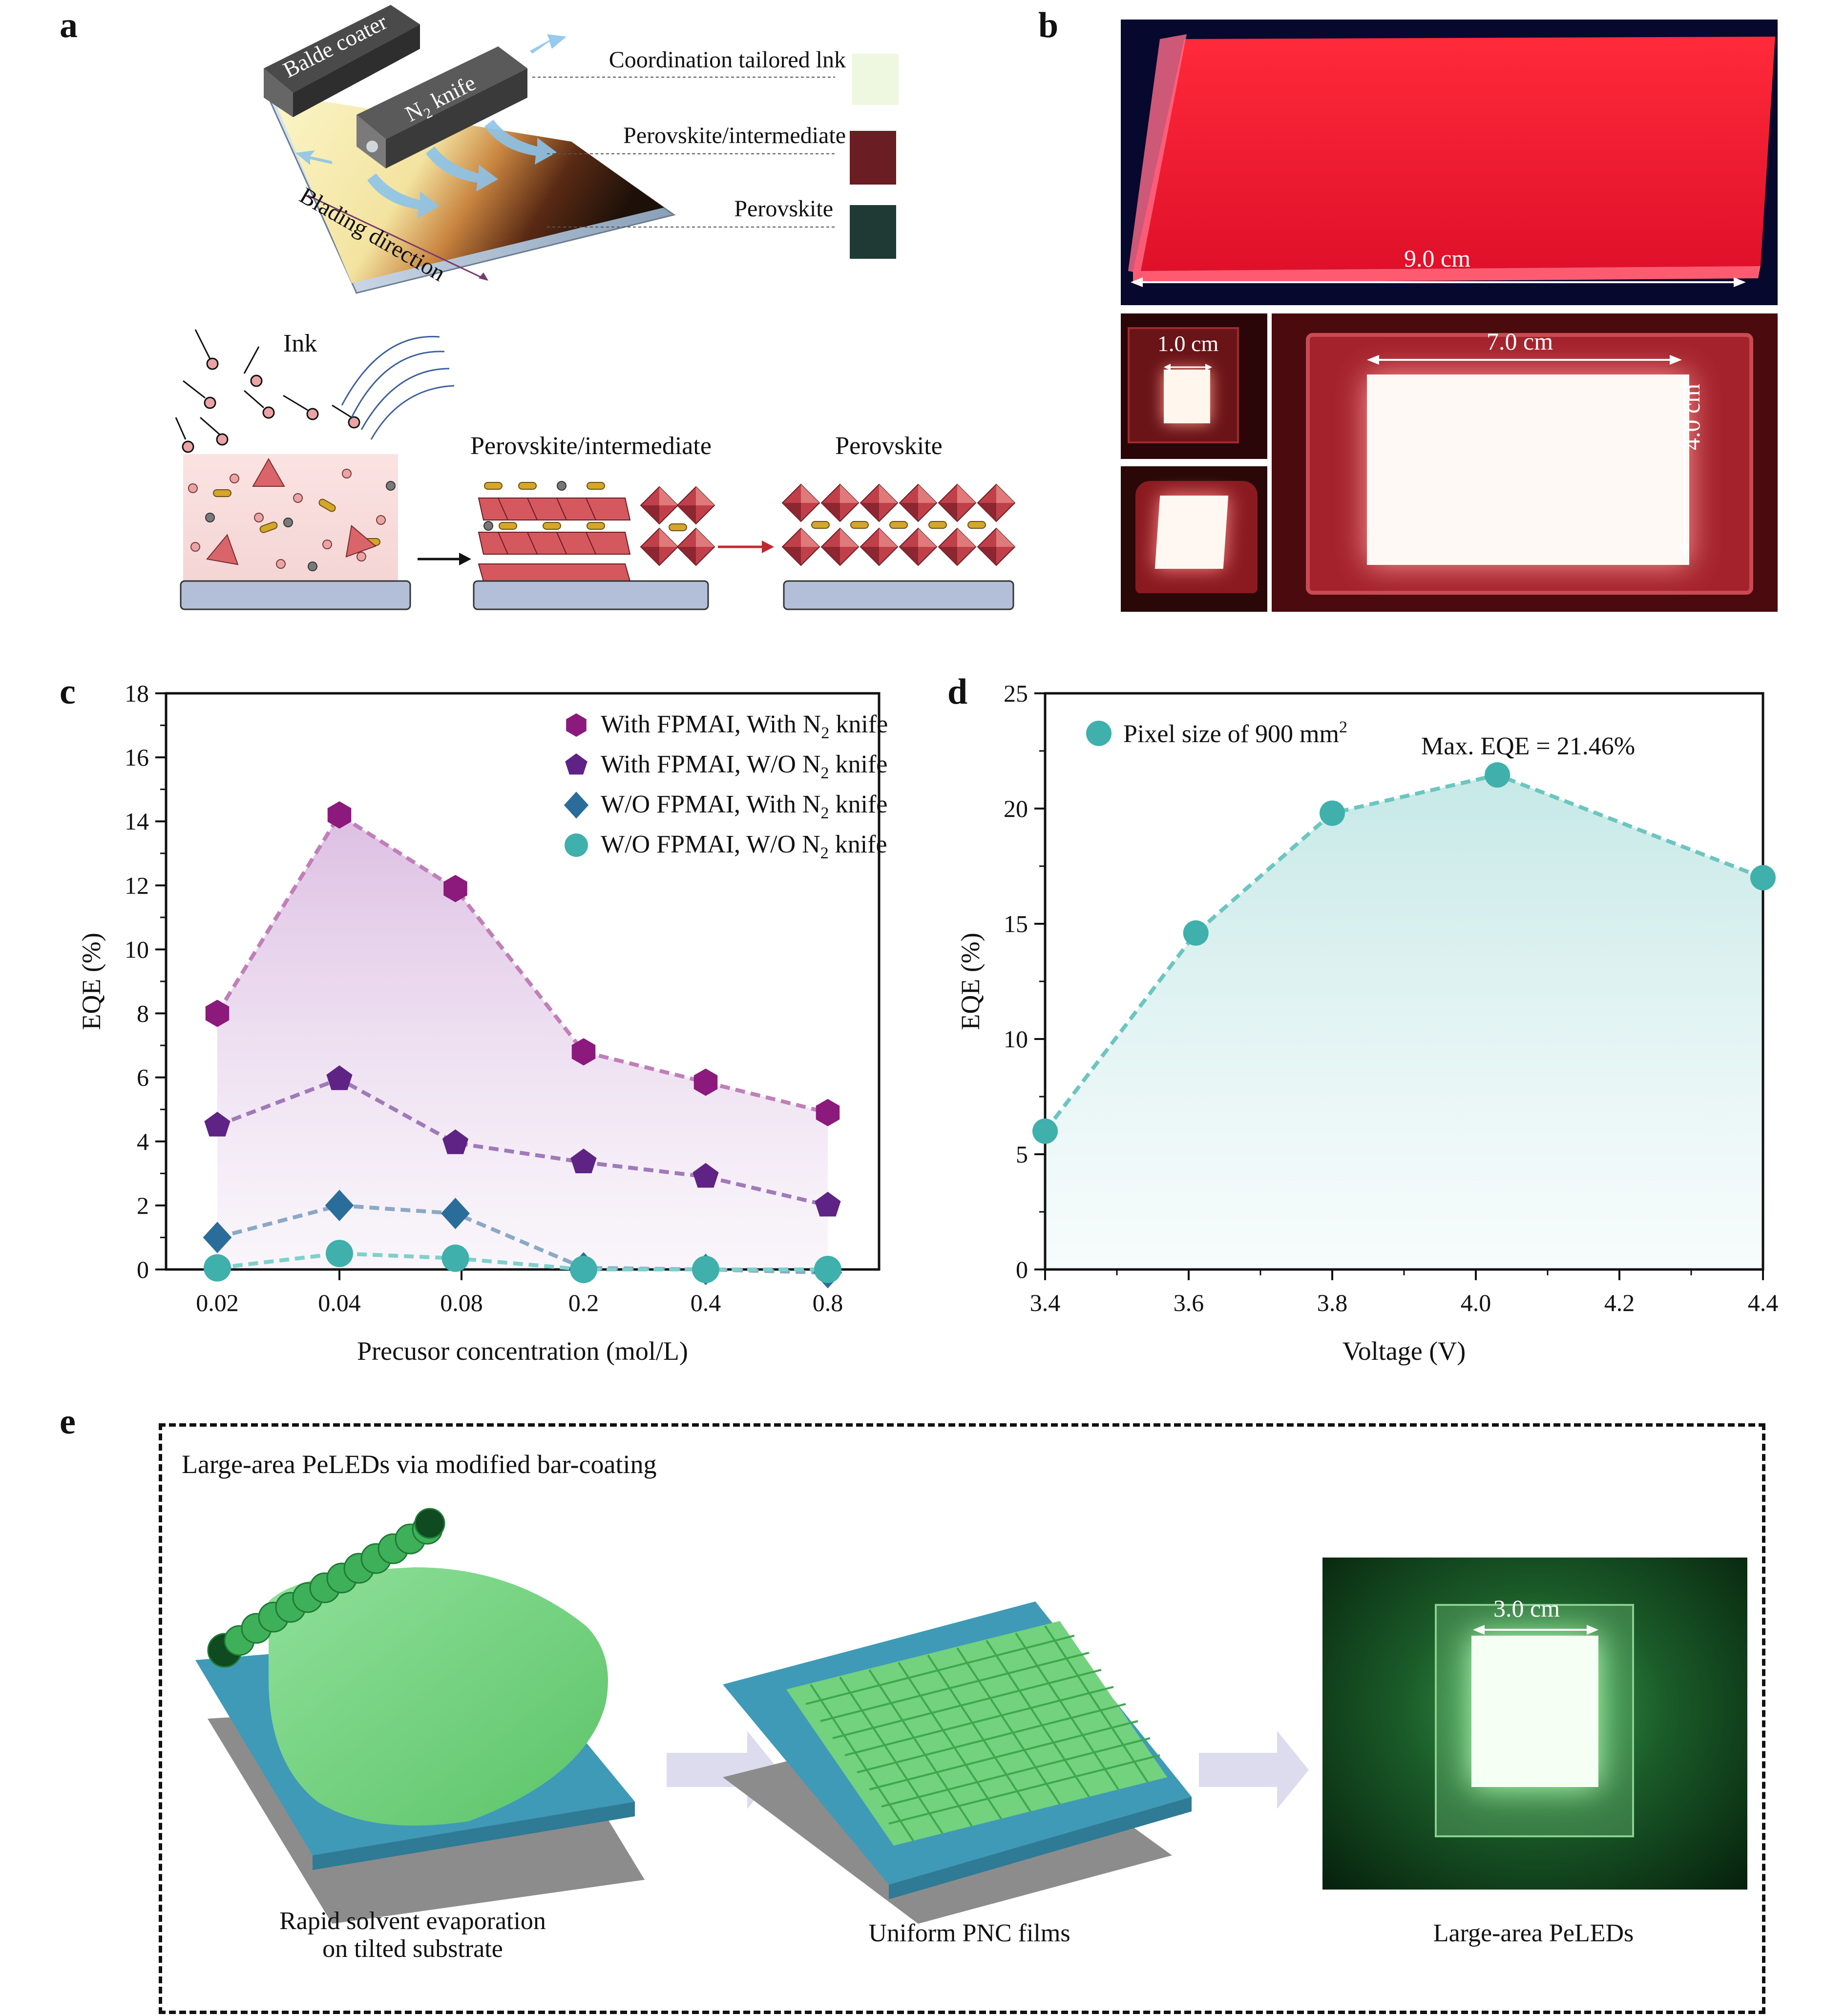  What do you see at coordinates (143, 1205) in the screenshot?
I see `chart-c-ytick-label: 2` at bounding box center [143, 1205].